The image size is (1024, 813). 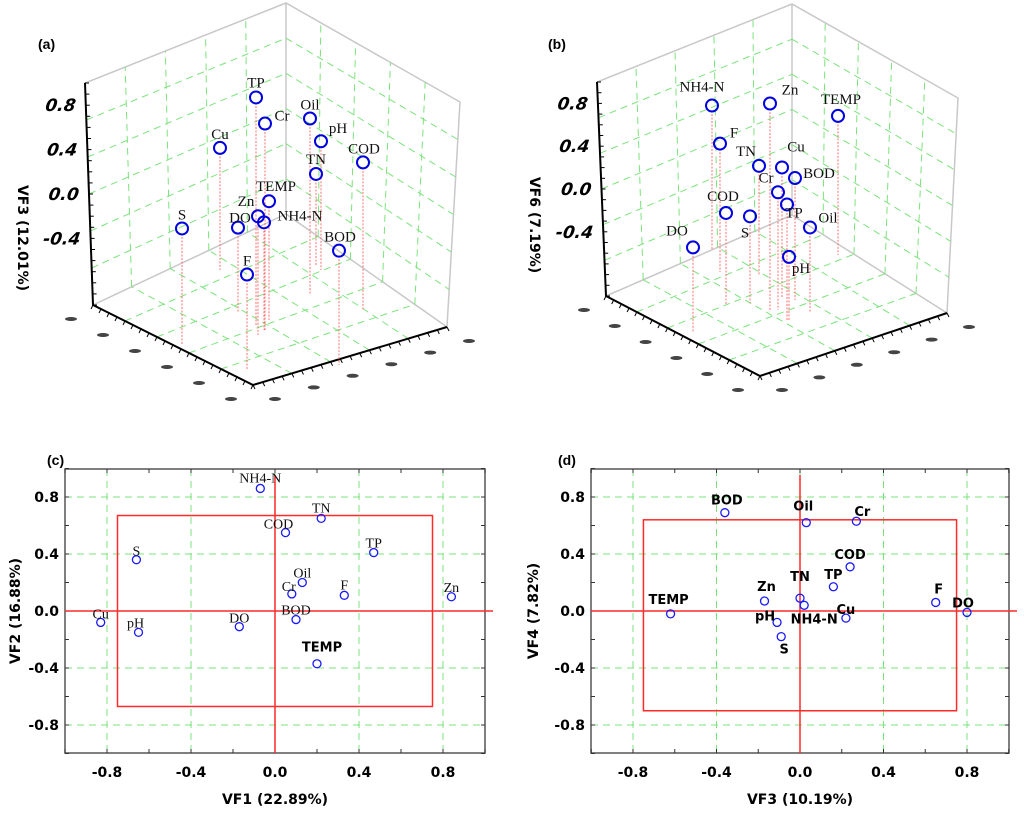 I want to click on z-tick-label: 0.0, so click(x=576, y=190).